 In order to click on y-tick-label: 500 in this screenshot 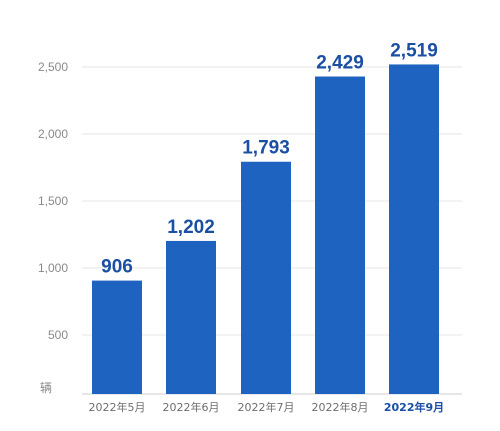, I will do `click(58, 335)`.